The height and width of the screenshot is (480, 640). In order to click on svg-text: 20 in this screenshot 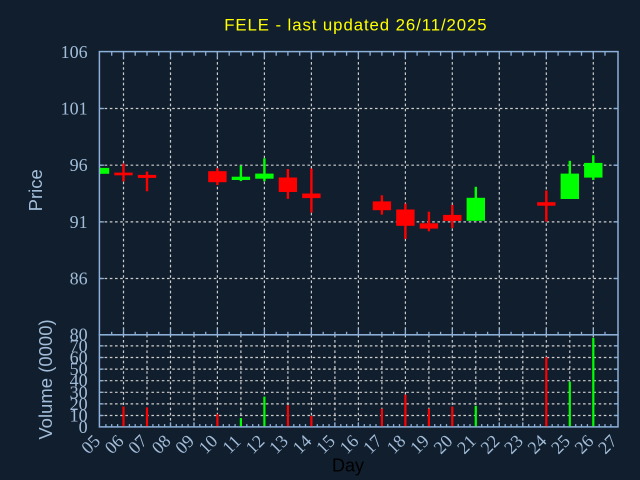, I will do `click(79, 404)`.